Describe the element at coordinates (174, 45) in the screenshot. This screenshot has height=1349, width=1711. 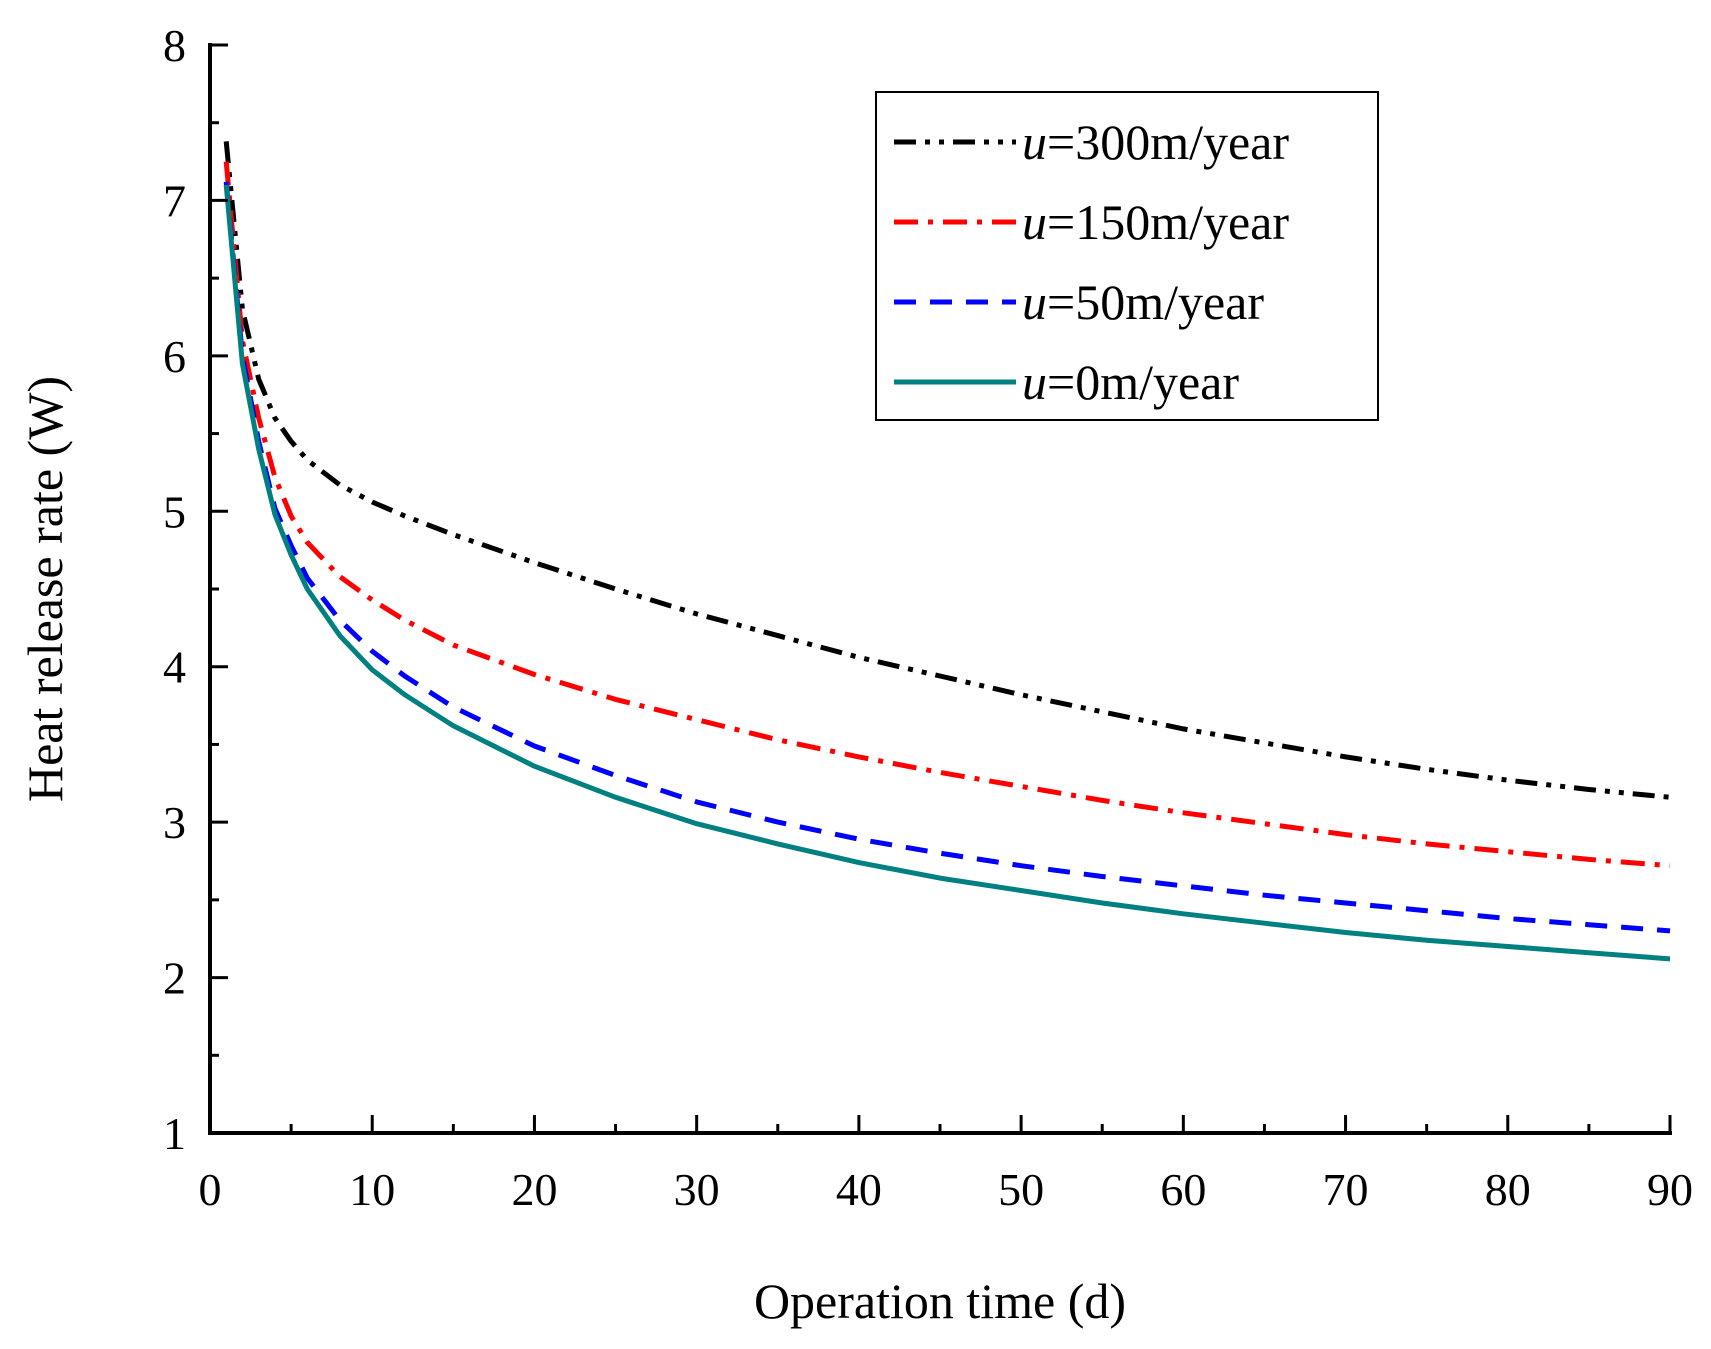
I see `y-tick-label: 8` at that location.